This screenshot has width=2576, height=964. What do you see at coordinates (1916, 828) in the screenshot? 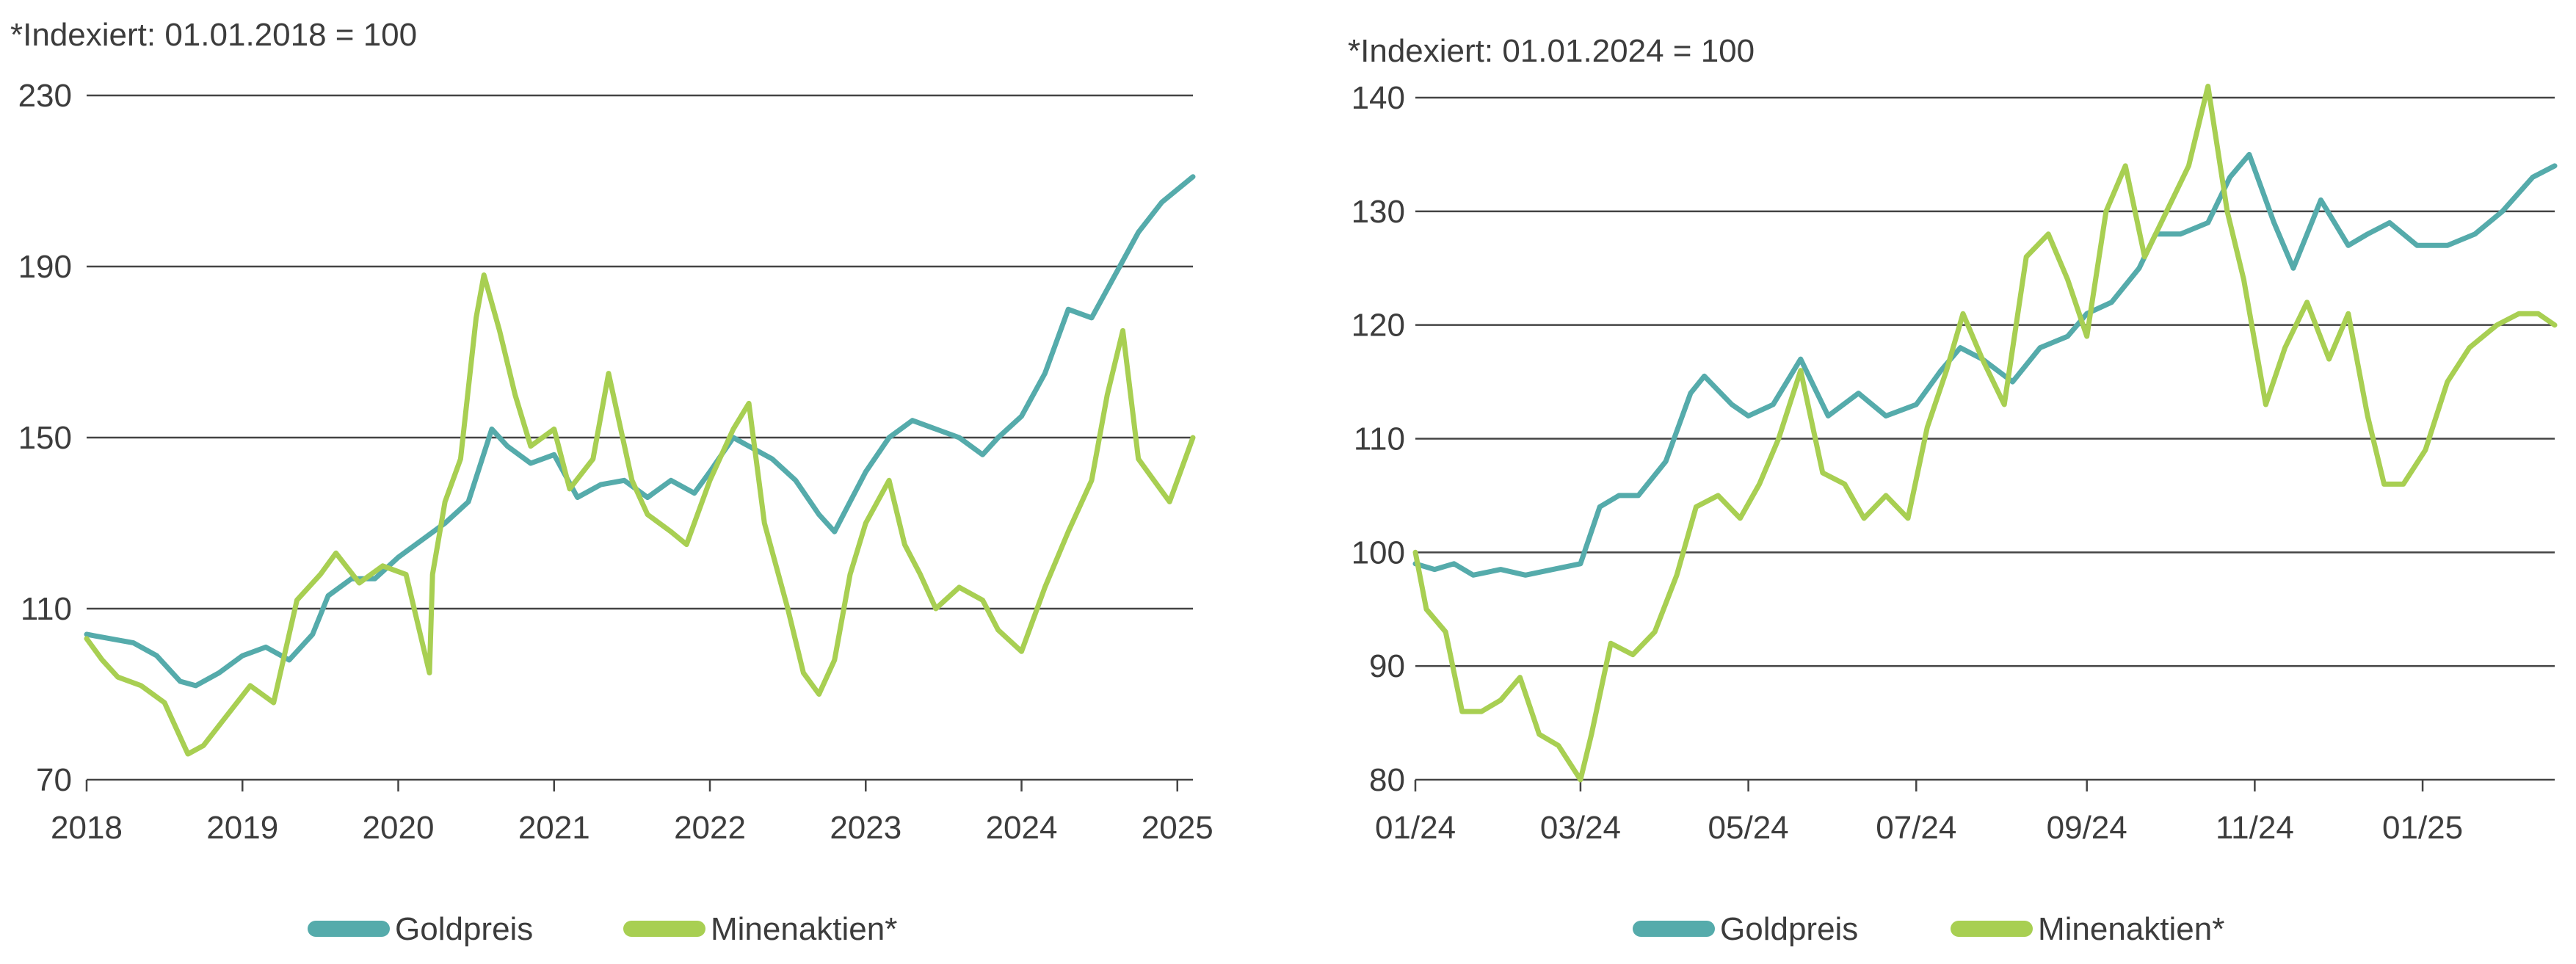
I see `right-x-tick-label: 07/24` at bounding box center [1916, 828].